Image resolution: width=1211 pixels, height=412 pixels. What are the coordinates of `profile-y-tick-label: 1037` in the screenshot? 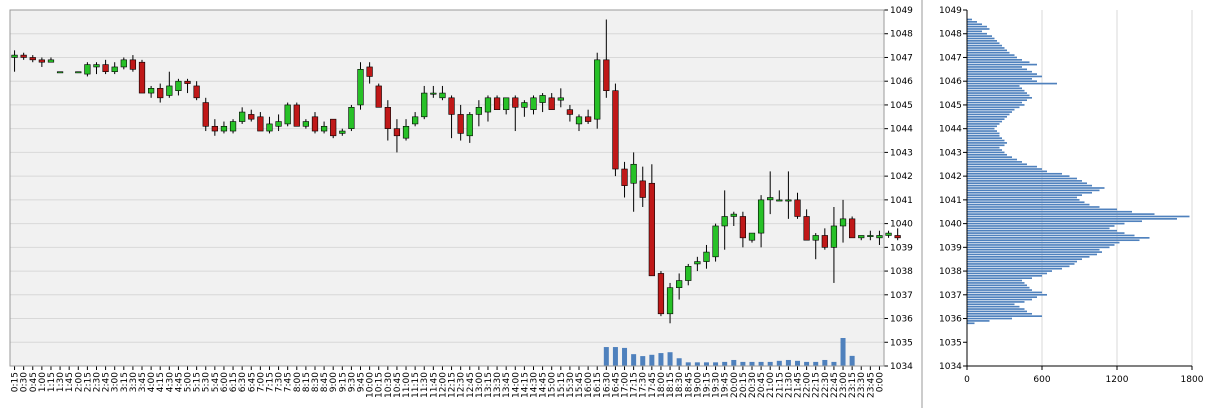 It's located at (950, 296).